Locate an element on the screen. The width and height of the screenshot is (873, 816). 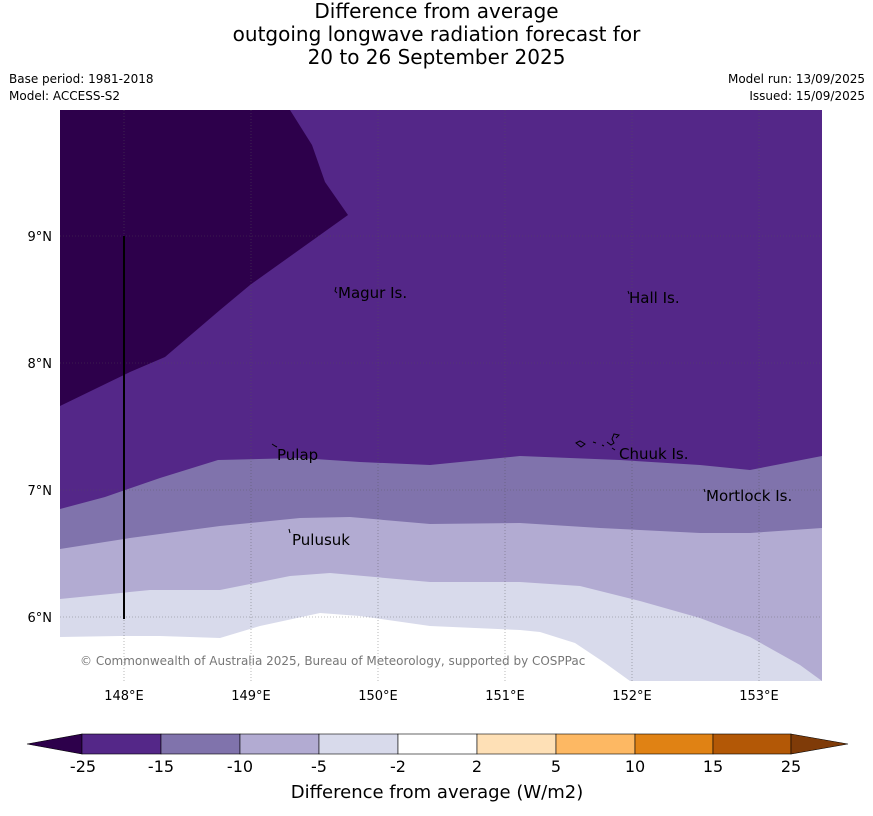
place-pulap: Pulap is located at coordinates (297, 455).